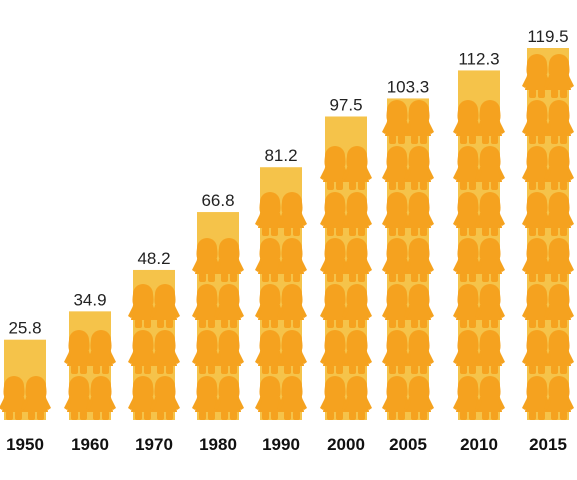 The image size is (577, 480). What do you see at coordinates (479, 251) in the screenshot?
I see `bar-group-2010: 112.3 2010` at bounding box center [479, 251].